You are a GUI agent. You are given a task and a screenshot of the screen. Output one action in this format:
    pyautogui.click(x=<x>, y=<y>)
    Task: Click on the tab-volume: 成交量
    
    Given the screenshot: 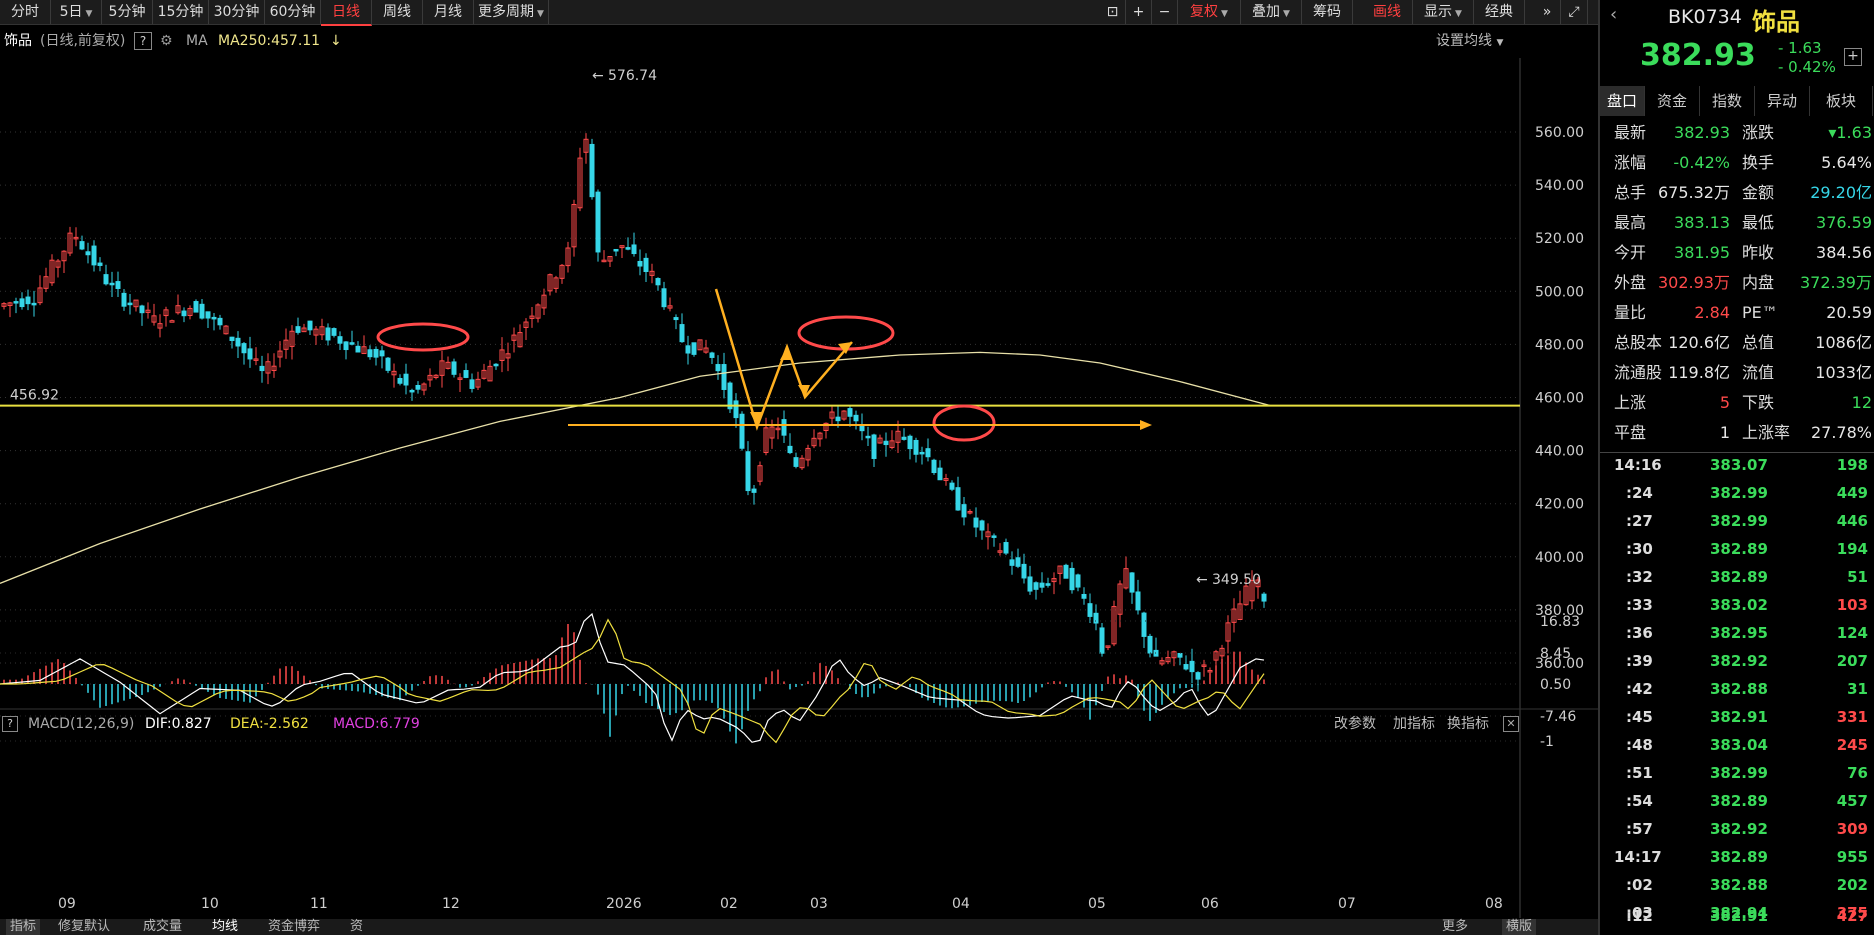 What is the action you would take?
    pyautogui.click(x=163, y=926)
    